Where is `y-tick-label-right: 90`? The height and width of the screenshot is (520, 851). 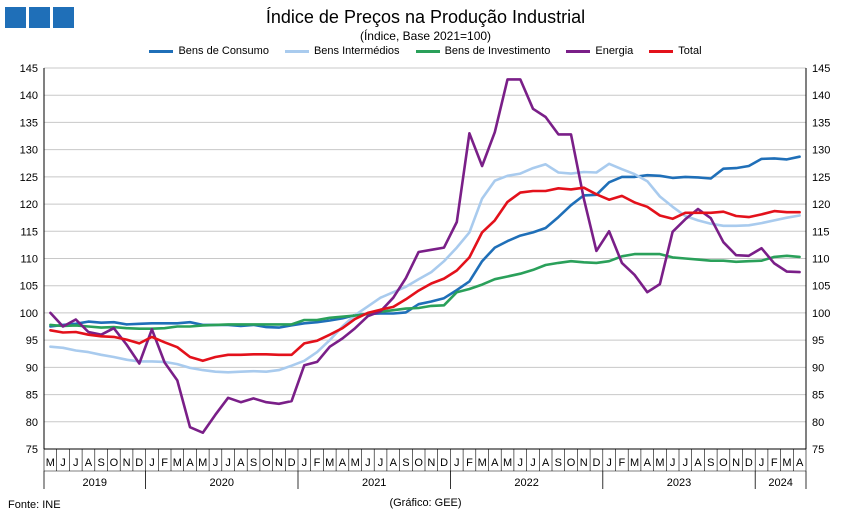
y-tick-label-right: 90 is located at coordinates (818, 368).